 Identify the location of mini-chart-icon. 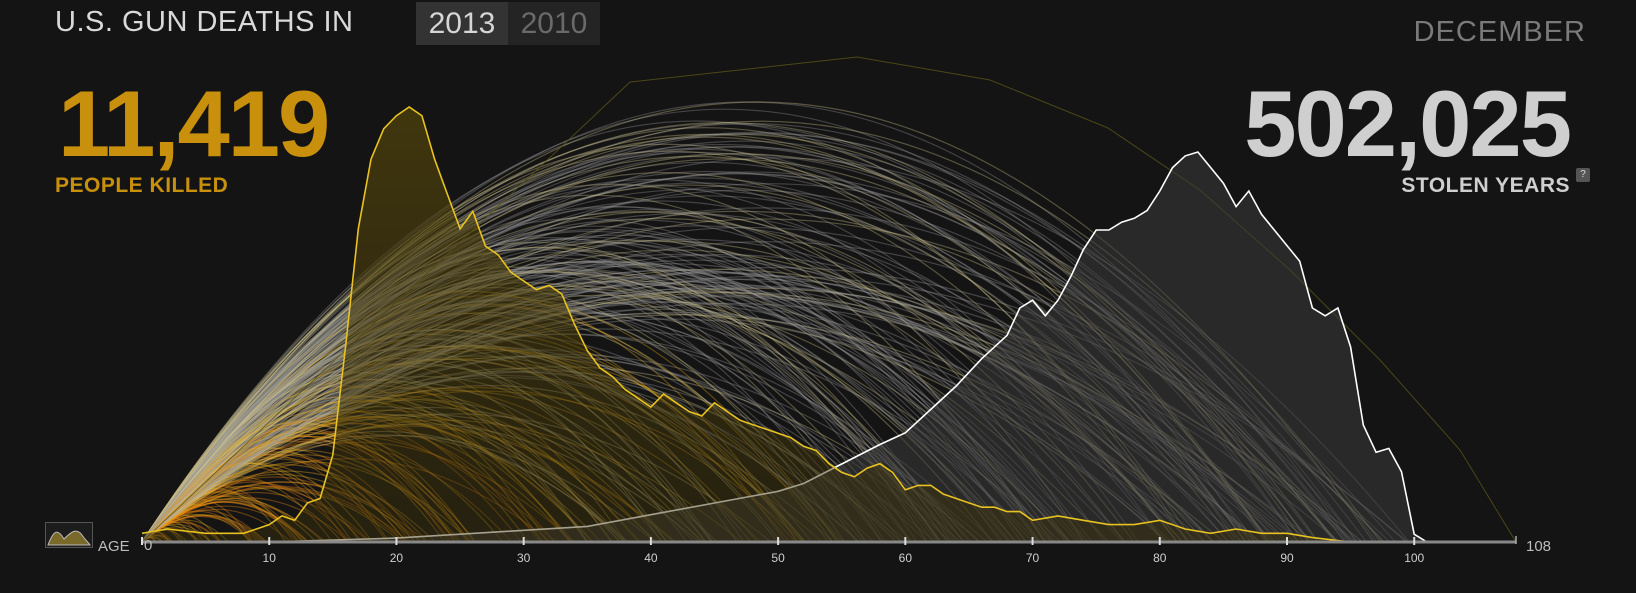
(69, 538).